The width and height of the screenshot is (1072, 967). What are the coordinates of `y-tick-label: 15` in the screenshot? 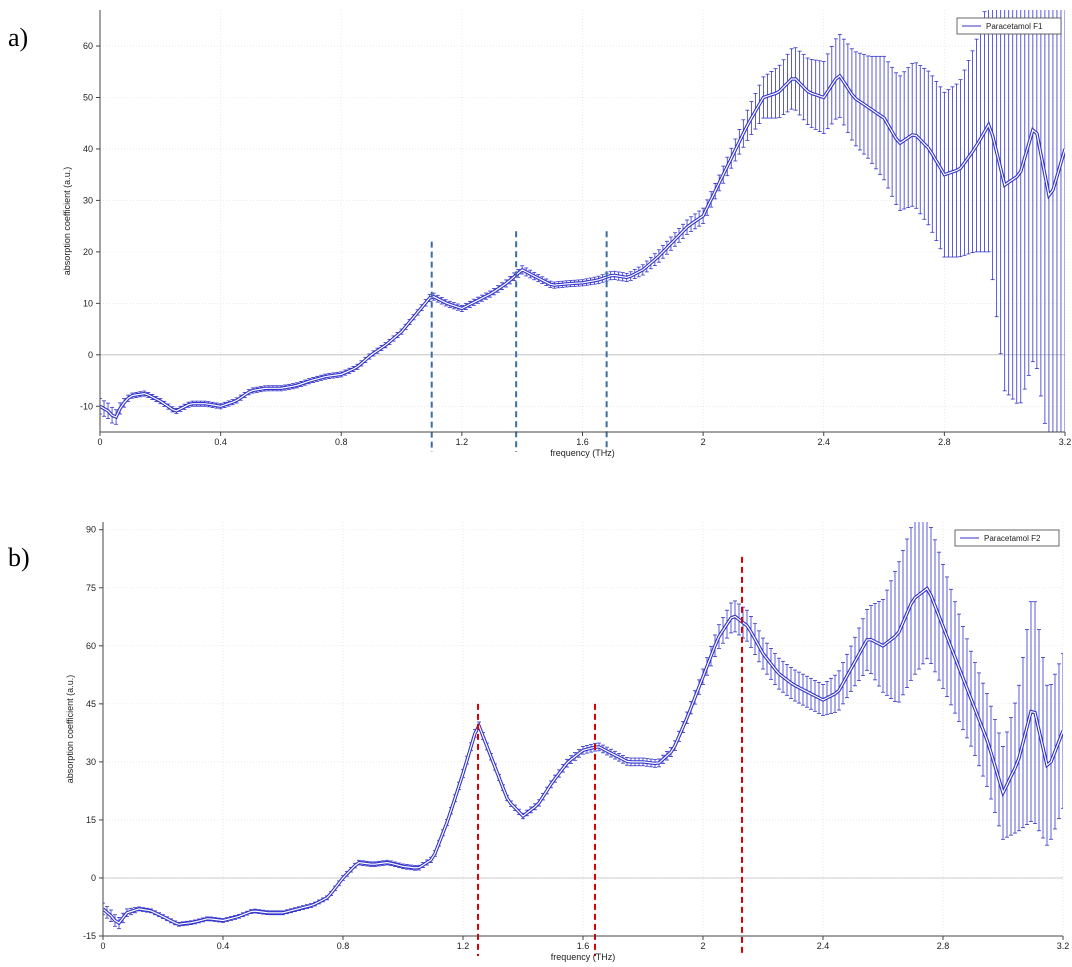 It's located at (91, 820).